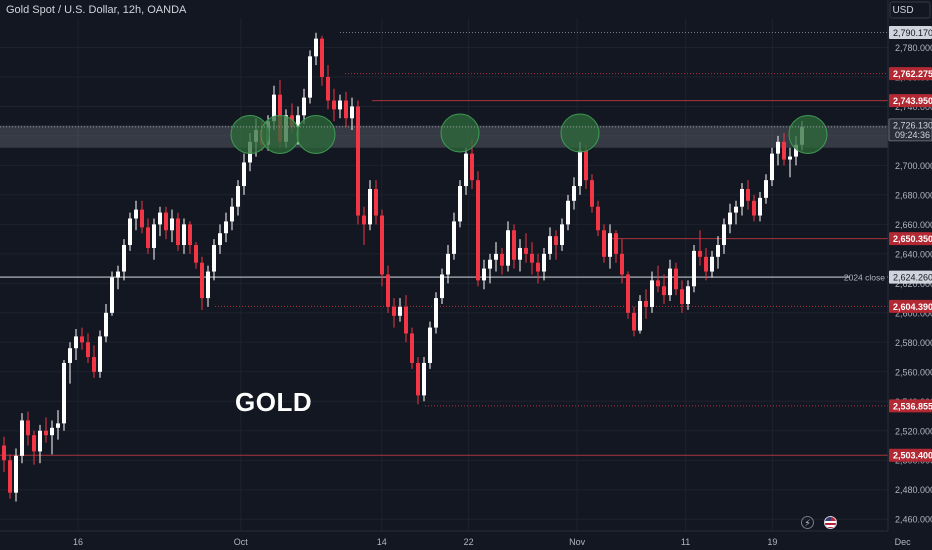 The image size is (932, 550). What do you see at coordinates (864, 278) in the screenshot?
I see `level-annotation-label: 2024 close` at bounding box center [864, 278].